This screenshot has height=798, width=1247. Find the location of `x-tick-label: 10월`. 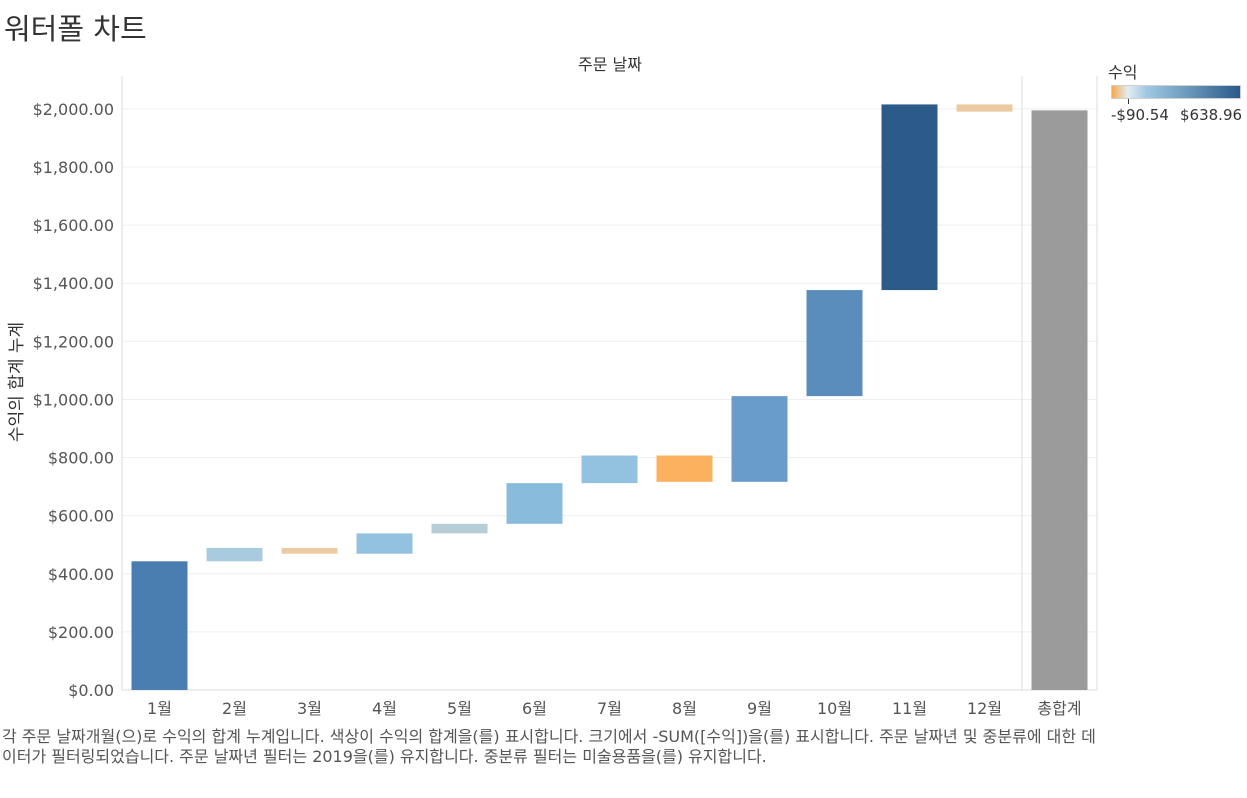

x-tick-label: 10월 is located at coordinates (834, 708).